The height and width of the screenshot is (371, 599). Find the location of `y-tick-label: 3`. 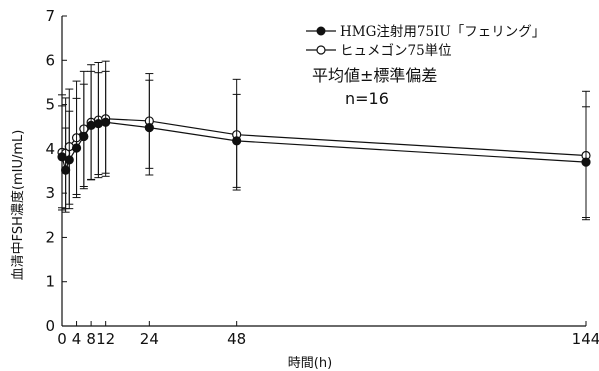

y-tick-label: 3 is located at coordinates (50, 193).